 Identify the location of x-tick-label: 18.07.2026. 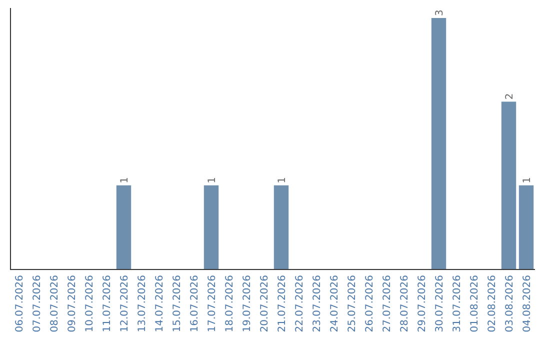
(230, 303).